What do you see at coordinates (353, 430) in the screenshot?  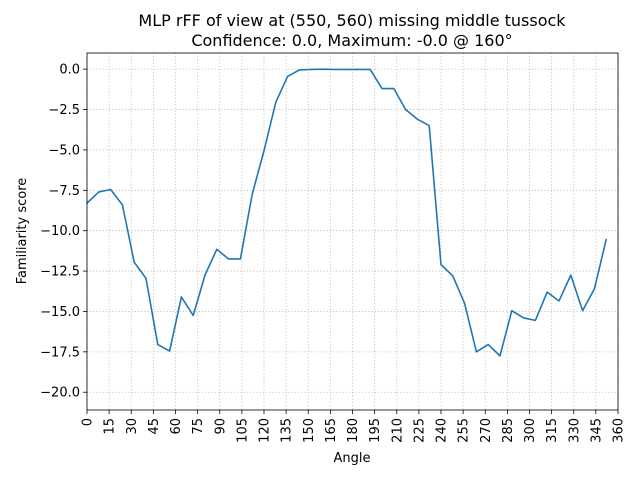 I see `x-tick-label: 180` at bounding box center [353, 430].